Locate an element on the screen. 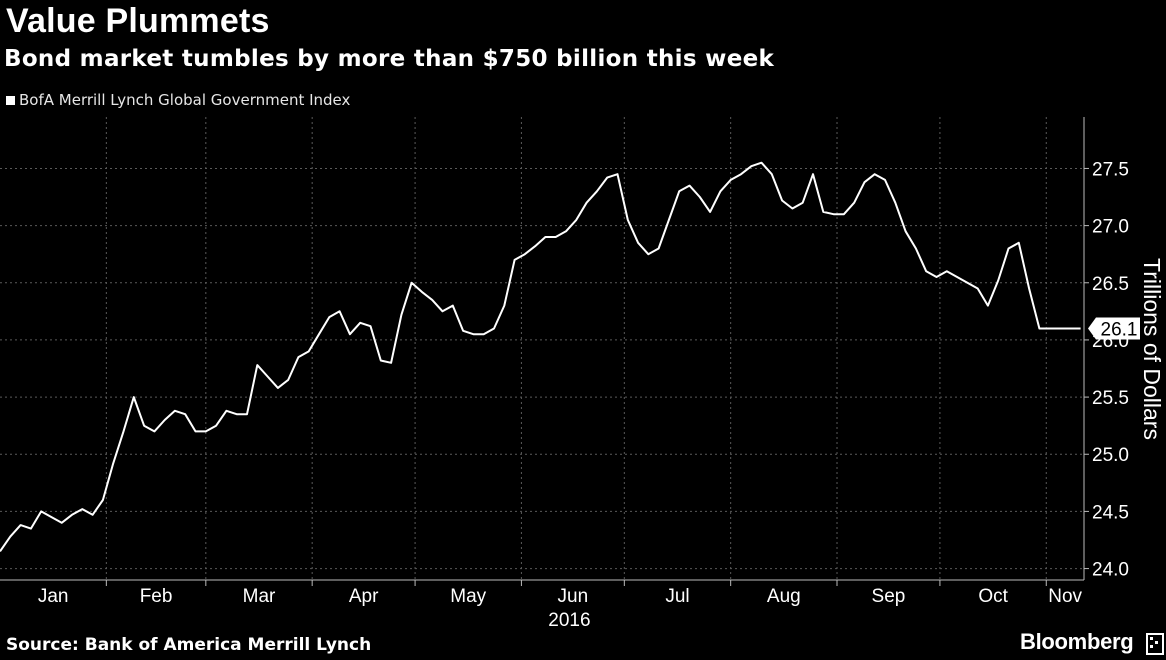  x-tick-label: Jul is located at coordinates (677, 596).